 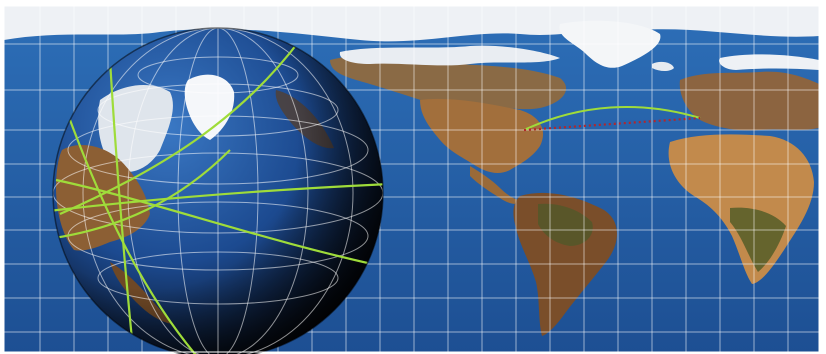 I want to click on central-america, so click(x=497, y=185).